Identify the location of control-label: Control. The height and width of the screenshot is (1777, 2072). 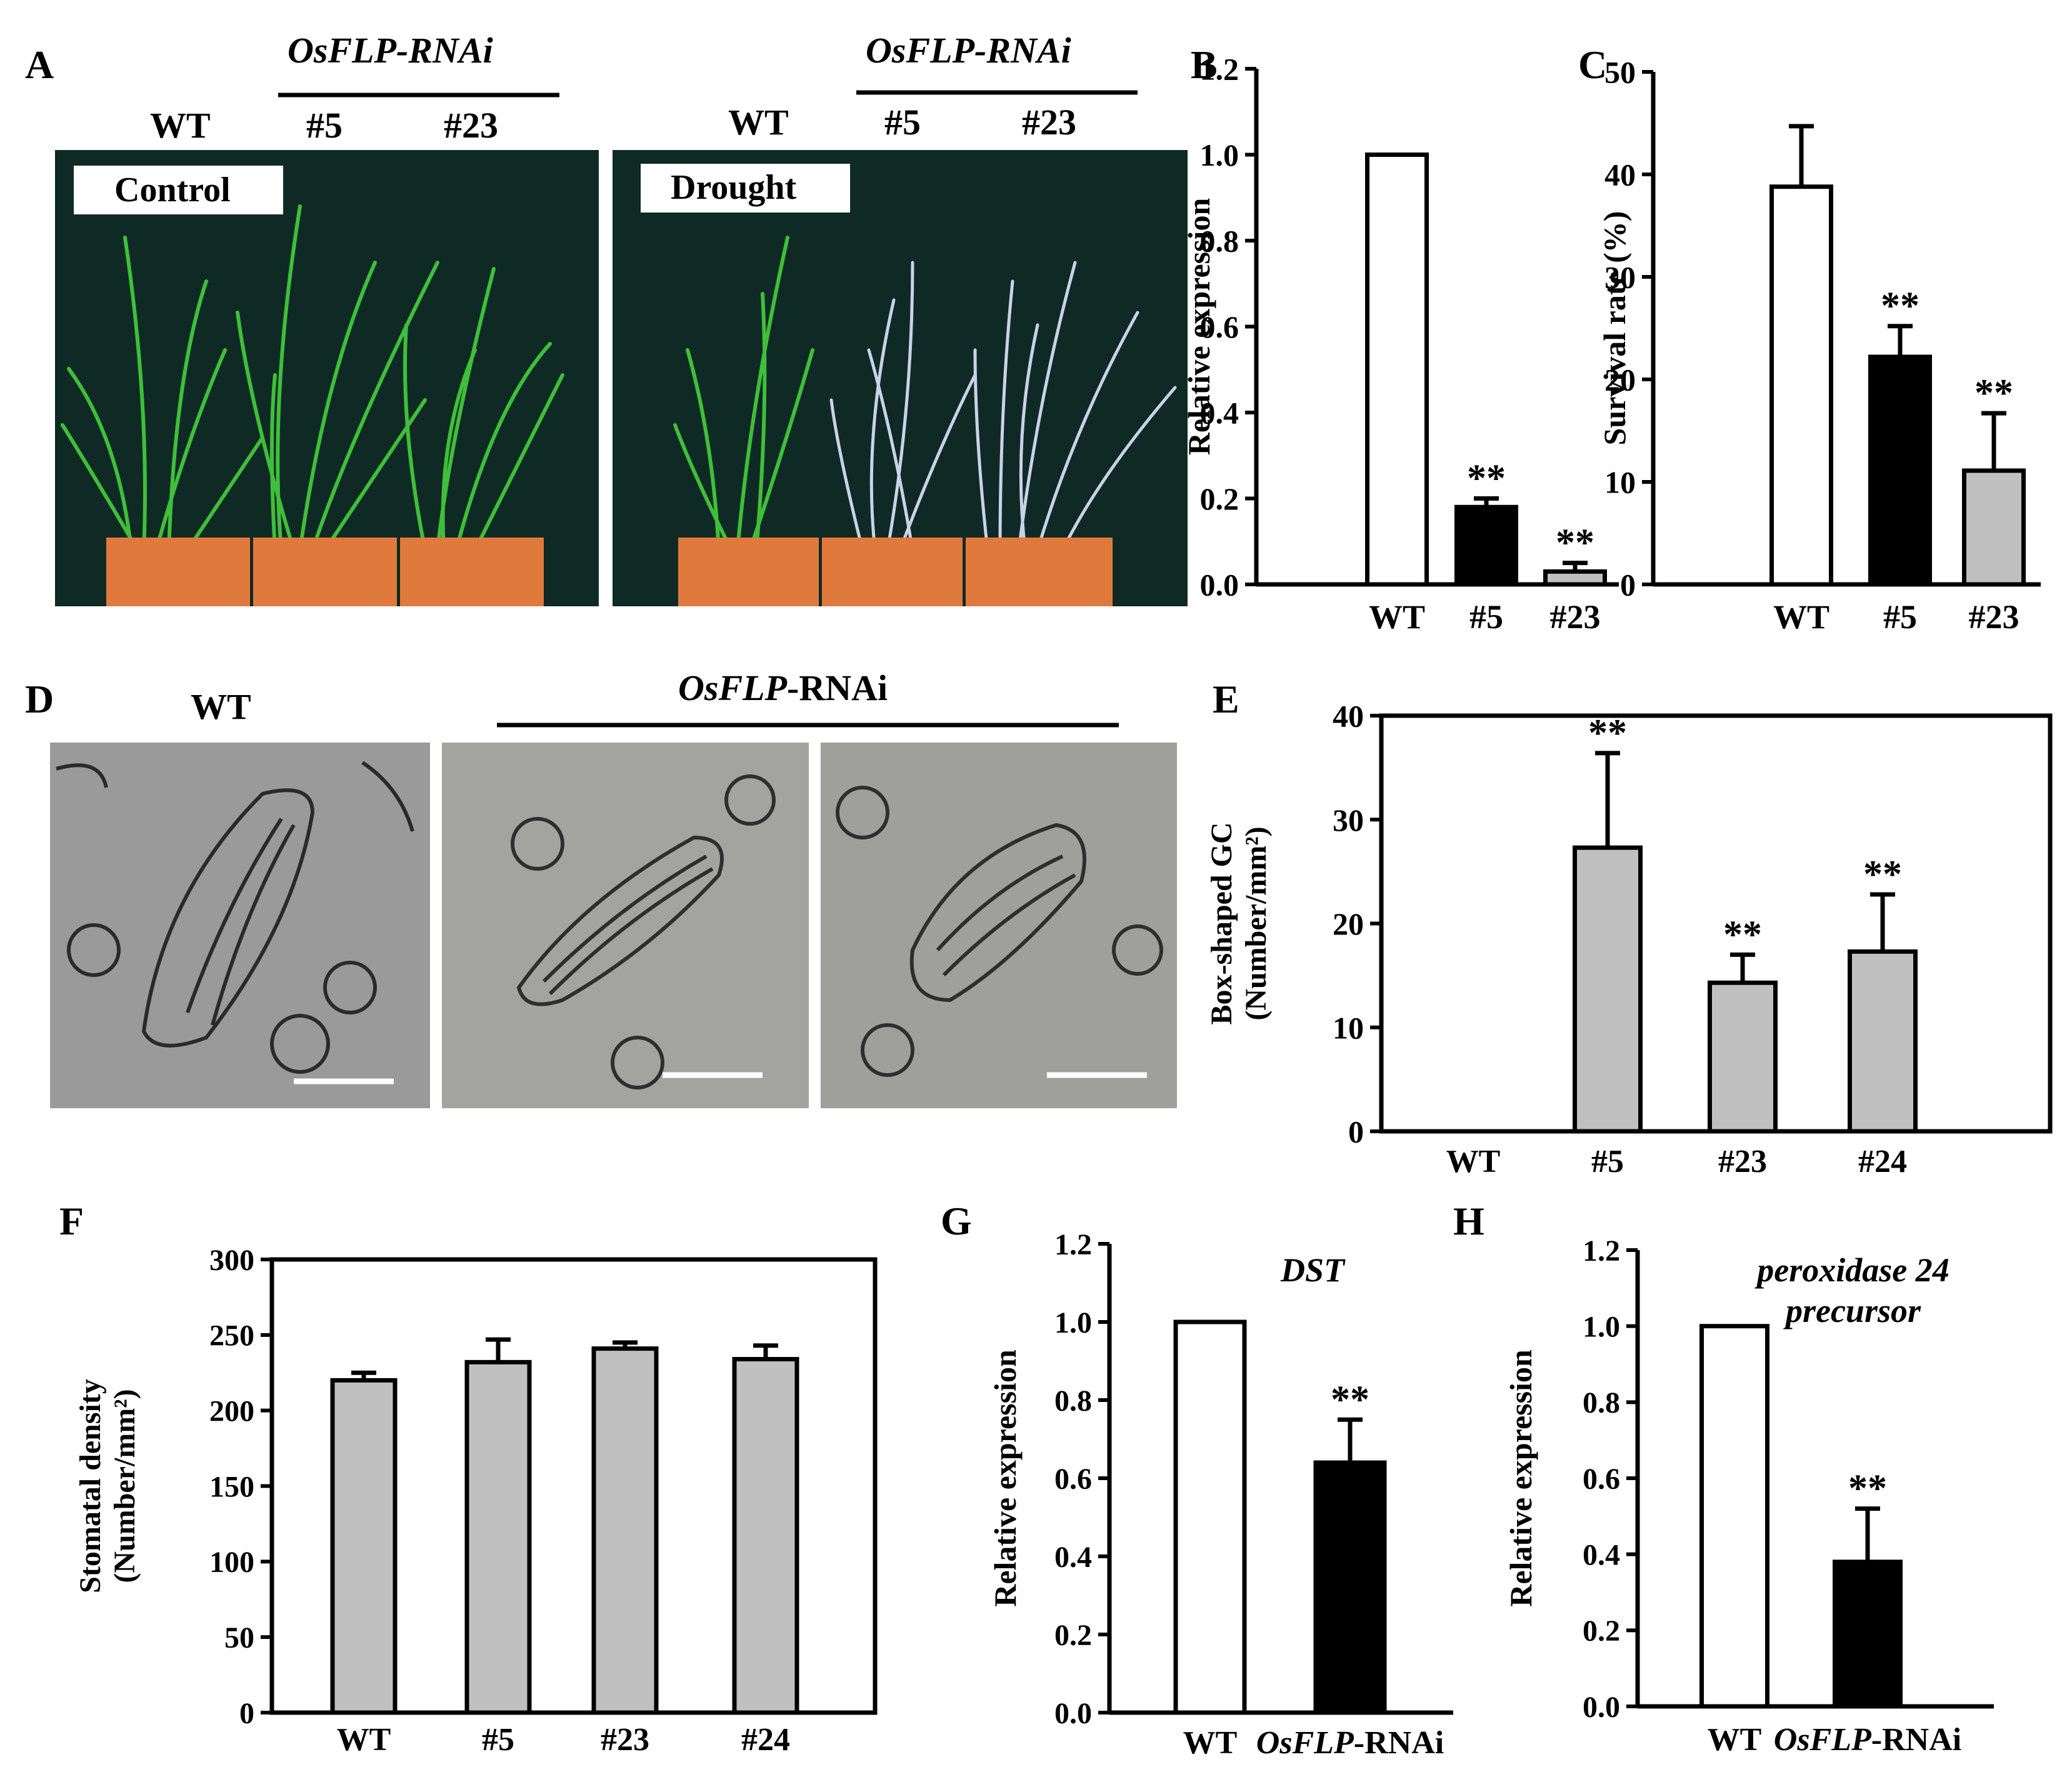
(172, 190).